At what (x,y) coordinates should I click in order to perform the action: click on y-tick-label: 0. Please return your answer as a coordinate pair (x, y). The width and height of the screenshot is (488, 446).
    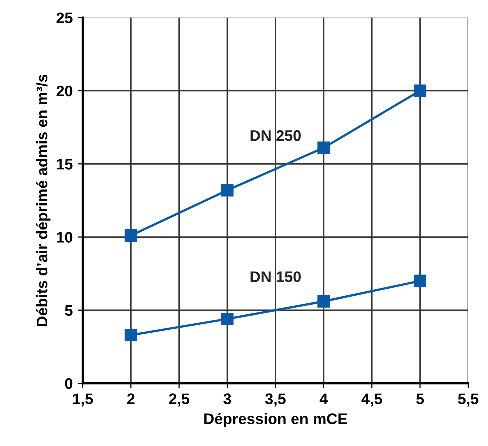
    Looking at the image, I should click on (69, 384).